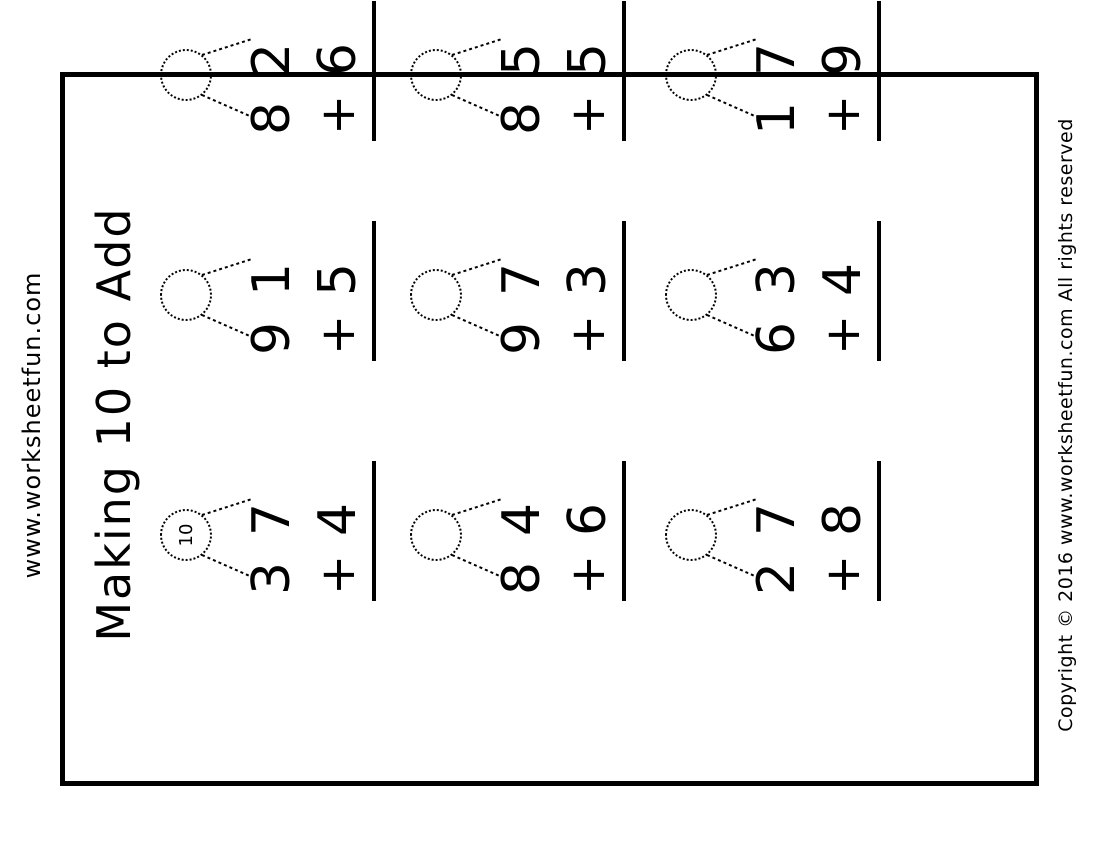 The height and width of the screenshot is (850, 1100). I want to click on first-addend: 1, so click(777, 118).